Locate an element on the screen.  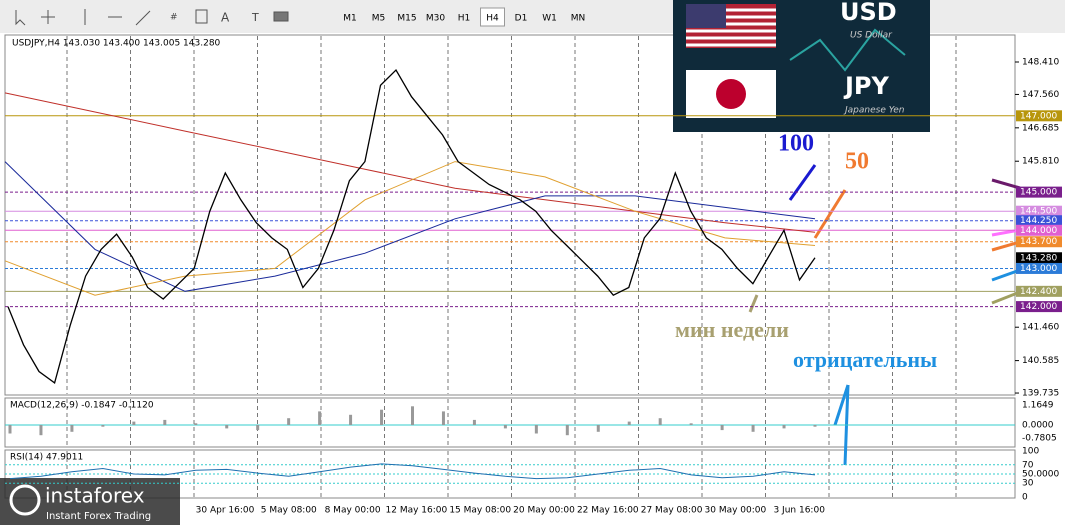
svg-text: T is located at coordinates (255, 17).